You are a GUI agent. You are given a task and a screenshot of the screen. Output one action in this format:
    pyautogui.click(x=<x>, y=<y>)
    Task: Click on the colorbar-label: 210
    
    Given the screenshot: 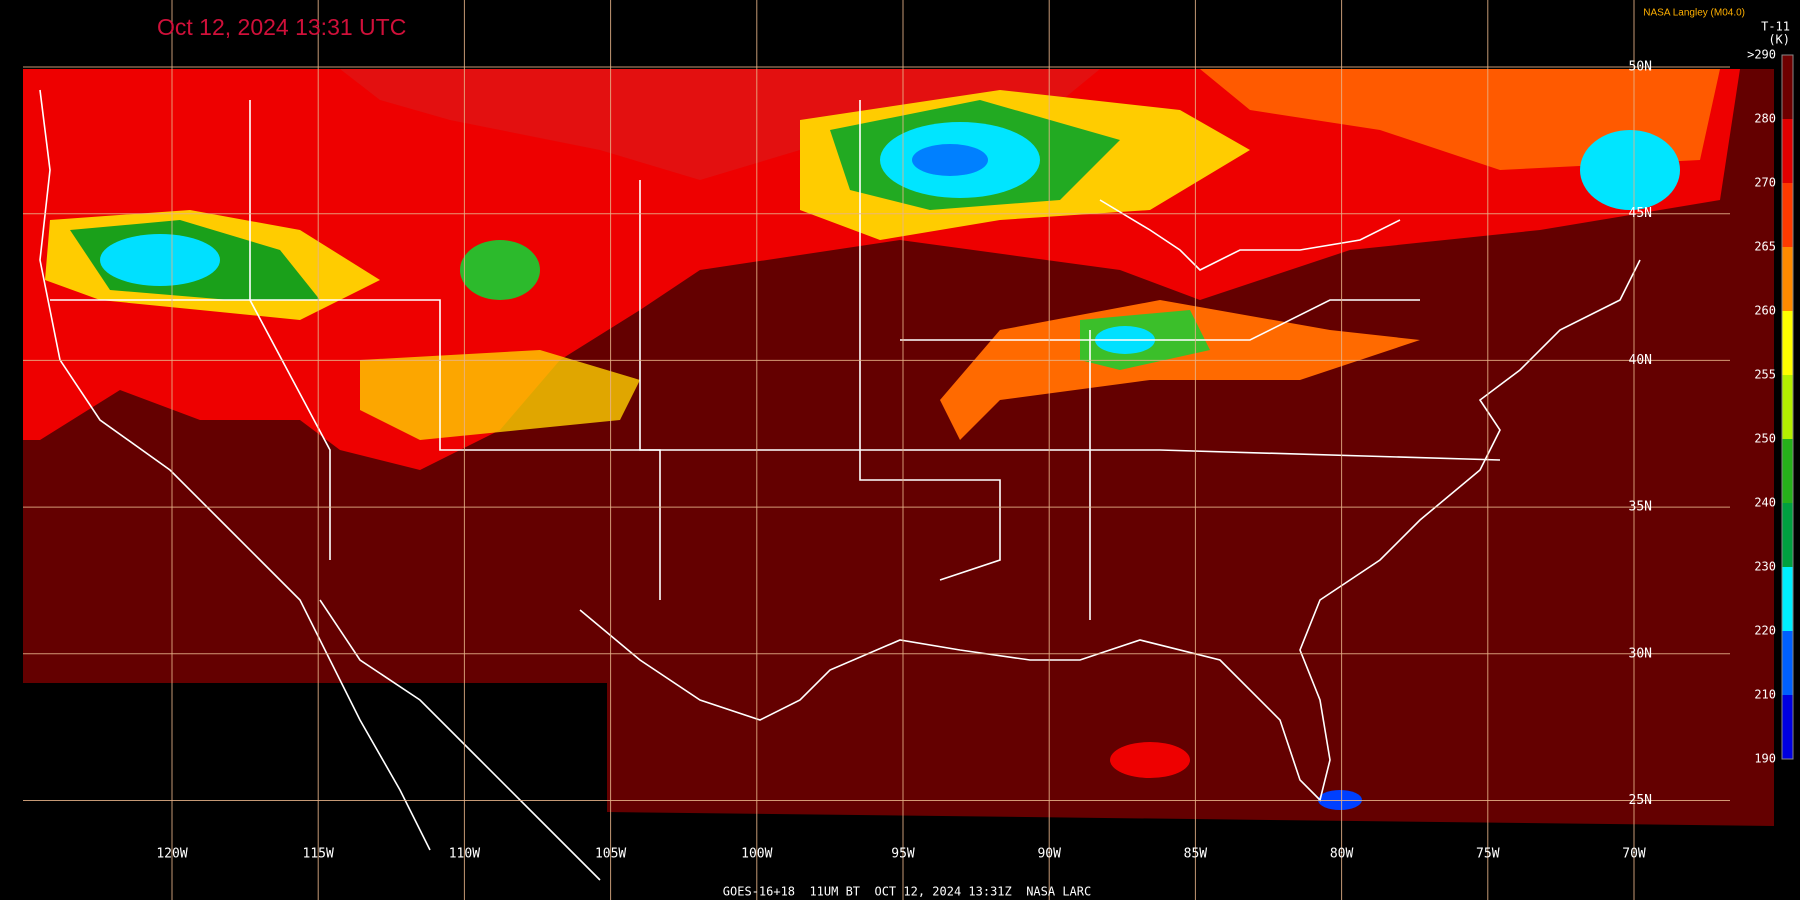 What is the action you would take?
    pyautogui.click(x=1765, y=695)
    